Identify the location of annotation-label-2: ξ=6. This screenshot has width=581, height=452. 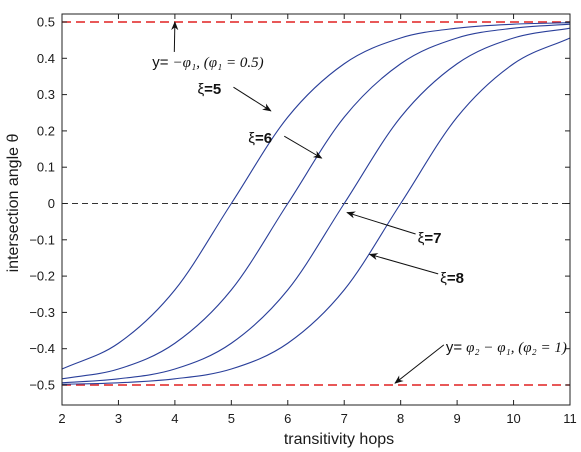
(260, 138).